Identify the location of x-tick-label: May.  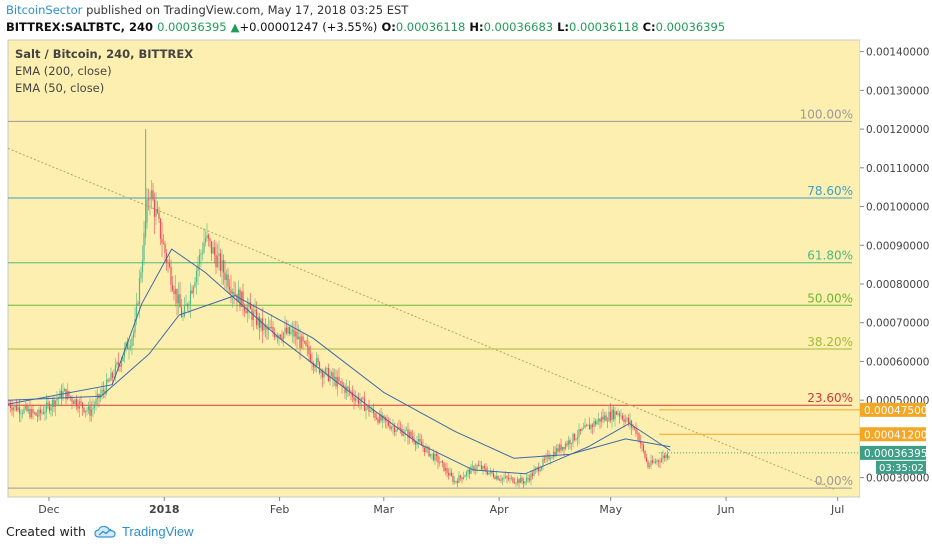
(610, 509).